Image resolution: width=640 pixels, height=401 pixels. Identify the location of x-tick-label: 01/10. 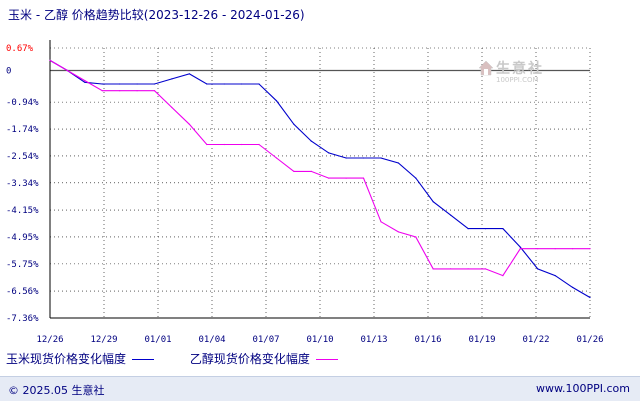
(319, 340).